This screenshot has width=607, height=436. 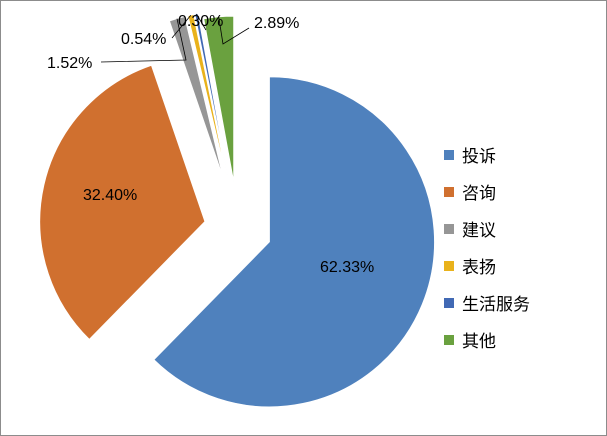 I want to click on legend-item-life-service: 生活服务, so click(x=487, y=302).